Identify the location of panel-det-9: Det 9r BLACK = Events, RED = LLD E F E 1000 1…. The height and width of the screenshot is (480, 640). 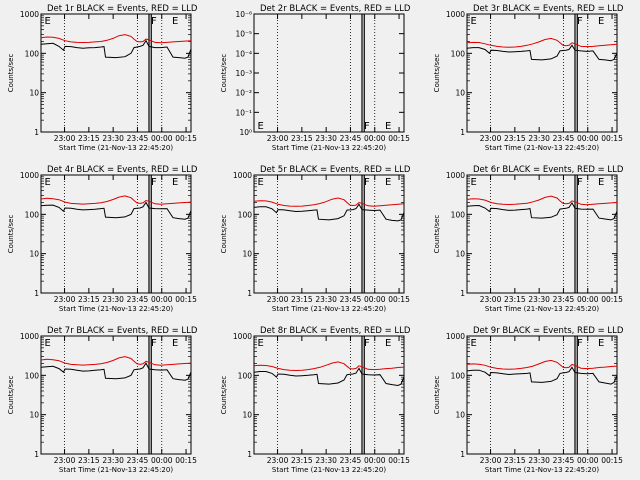
(528, 400).